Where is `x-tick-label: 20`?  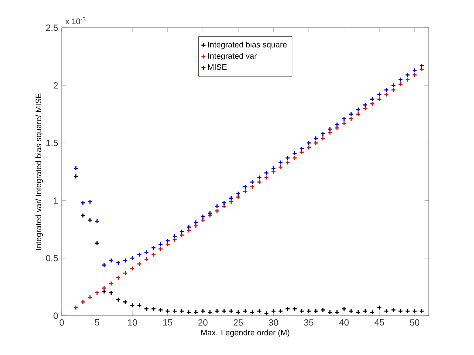 x-tick-label: 20 is located at coordinates (203, 323).